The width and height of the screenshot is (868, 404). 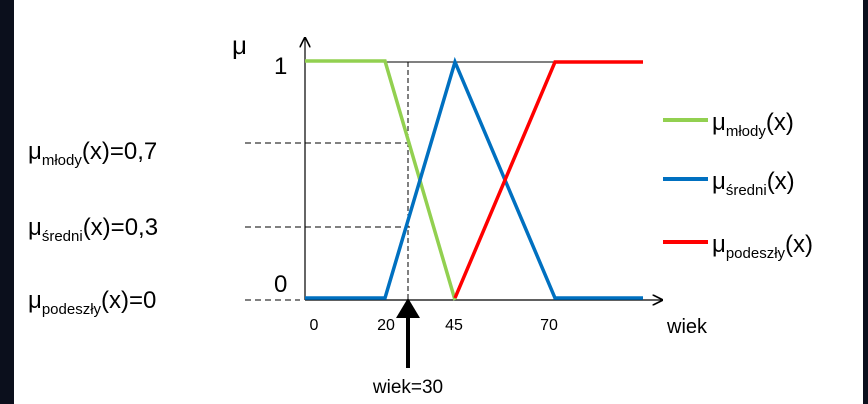 What do you see at coordinates (549, 325) in the screenshot?
I see `x-tick-70: 70` at bounding box center [549, 325].